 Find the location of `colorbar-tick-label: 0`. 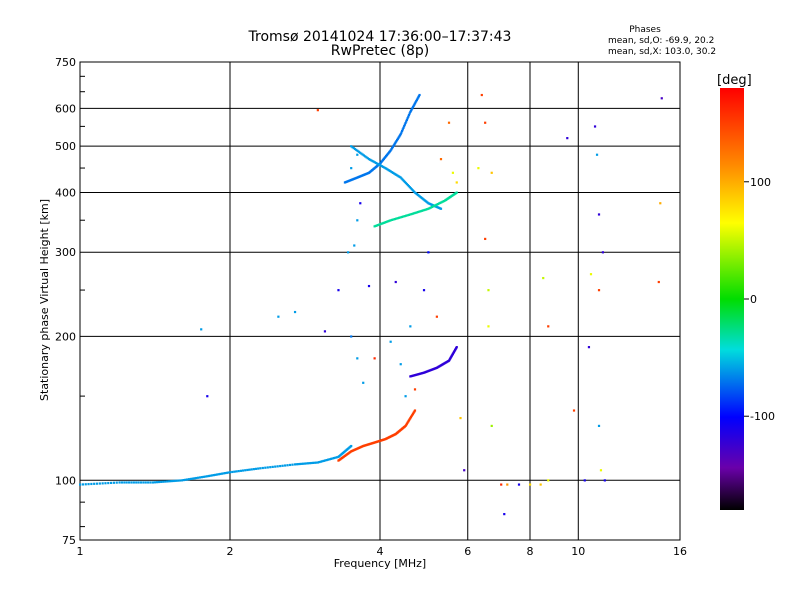

colorbar-tick-label: 0 is located at coordinates (753, 299).